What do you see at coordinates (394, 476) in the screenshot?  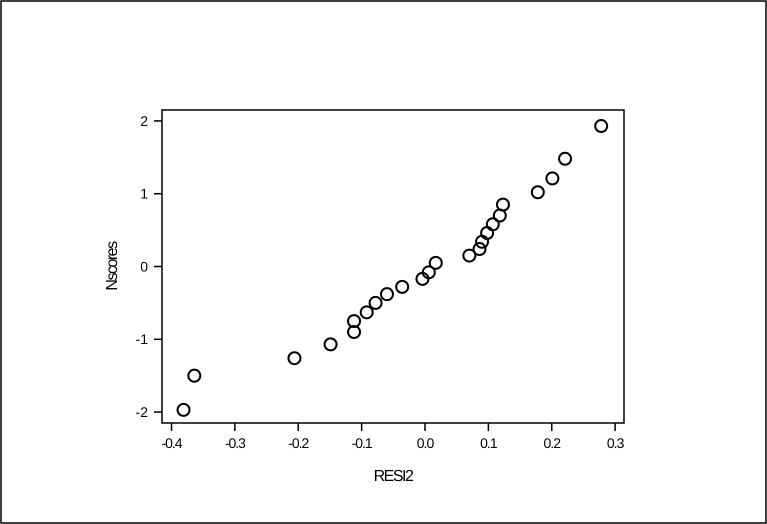 I see `x-axis-title: RESI2` at bounding box center [394, 476].